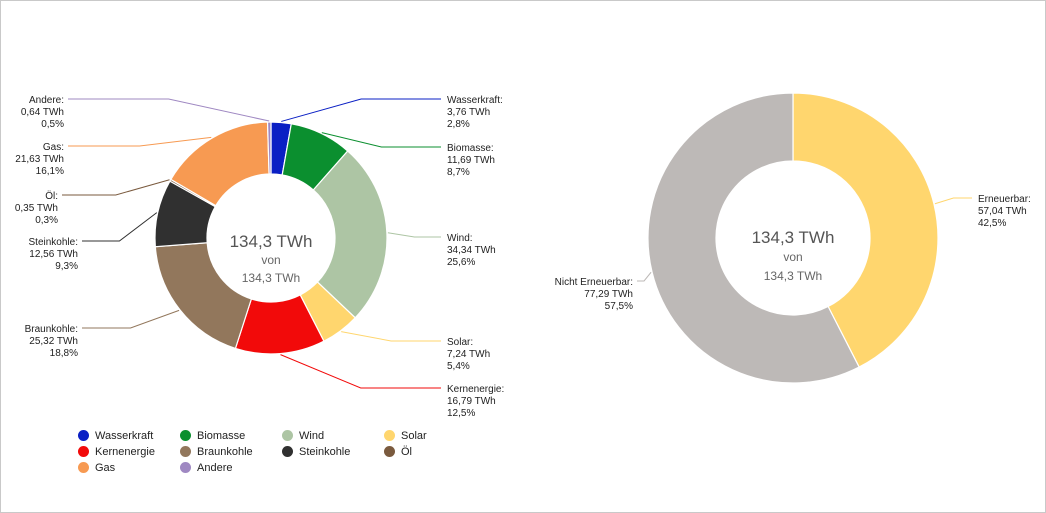 This screenshot has height=513, width=1046. What do you see at coordinates (185, 451) in the screenshot?
I see `legend-swatch-braunkohle` at bounding box center [185, 451].